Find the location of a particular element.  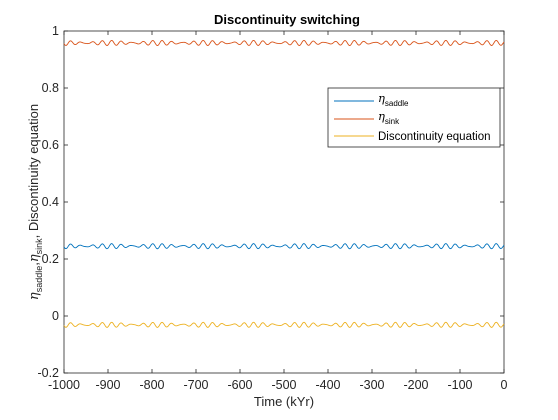

x-tick-label: -800 is located at coordinates (151, 385).